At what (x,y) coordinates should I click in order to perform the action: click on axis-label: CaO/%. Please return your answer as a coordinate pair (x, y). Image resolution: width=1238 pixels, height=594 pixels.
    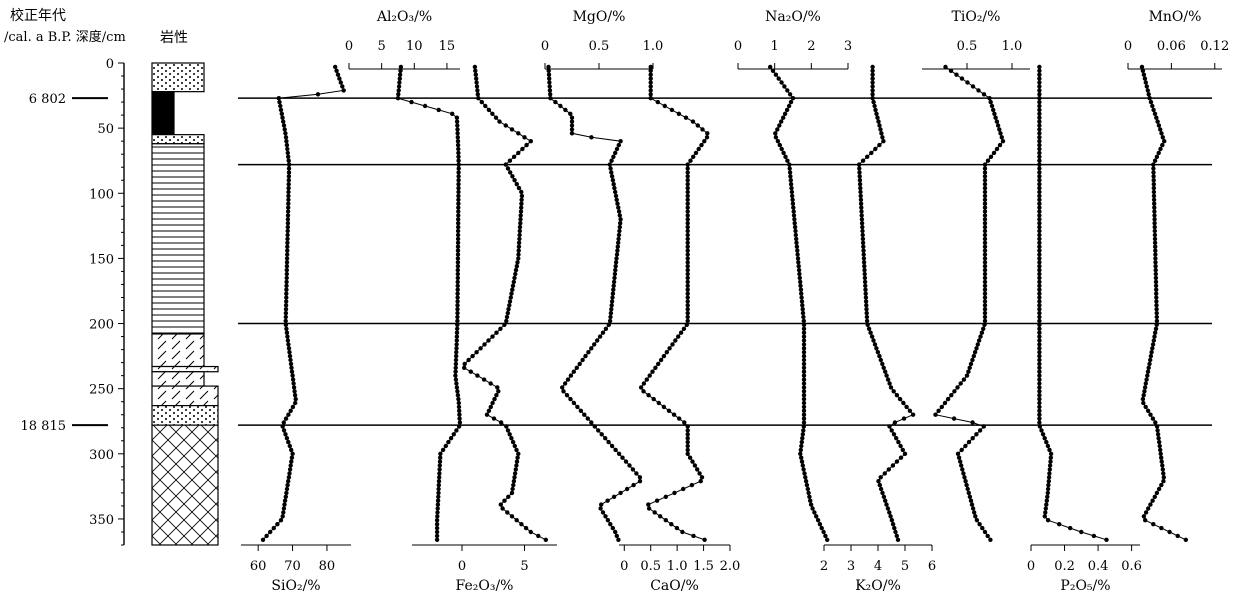
    Looking at the image, I should click on (674, 586).